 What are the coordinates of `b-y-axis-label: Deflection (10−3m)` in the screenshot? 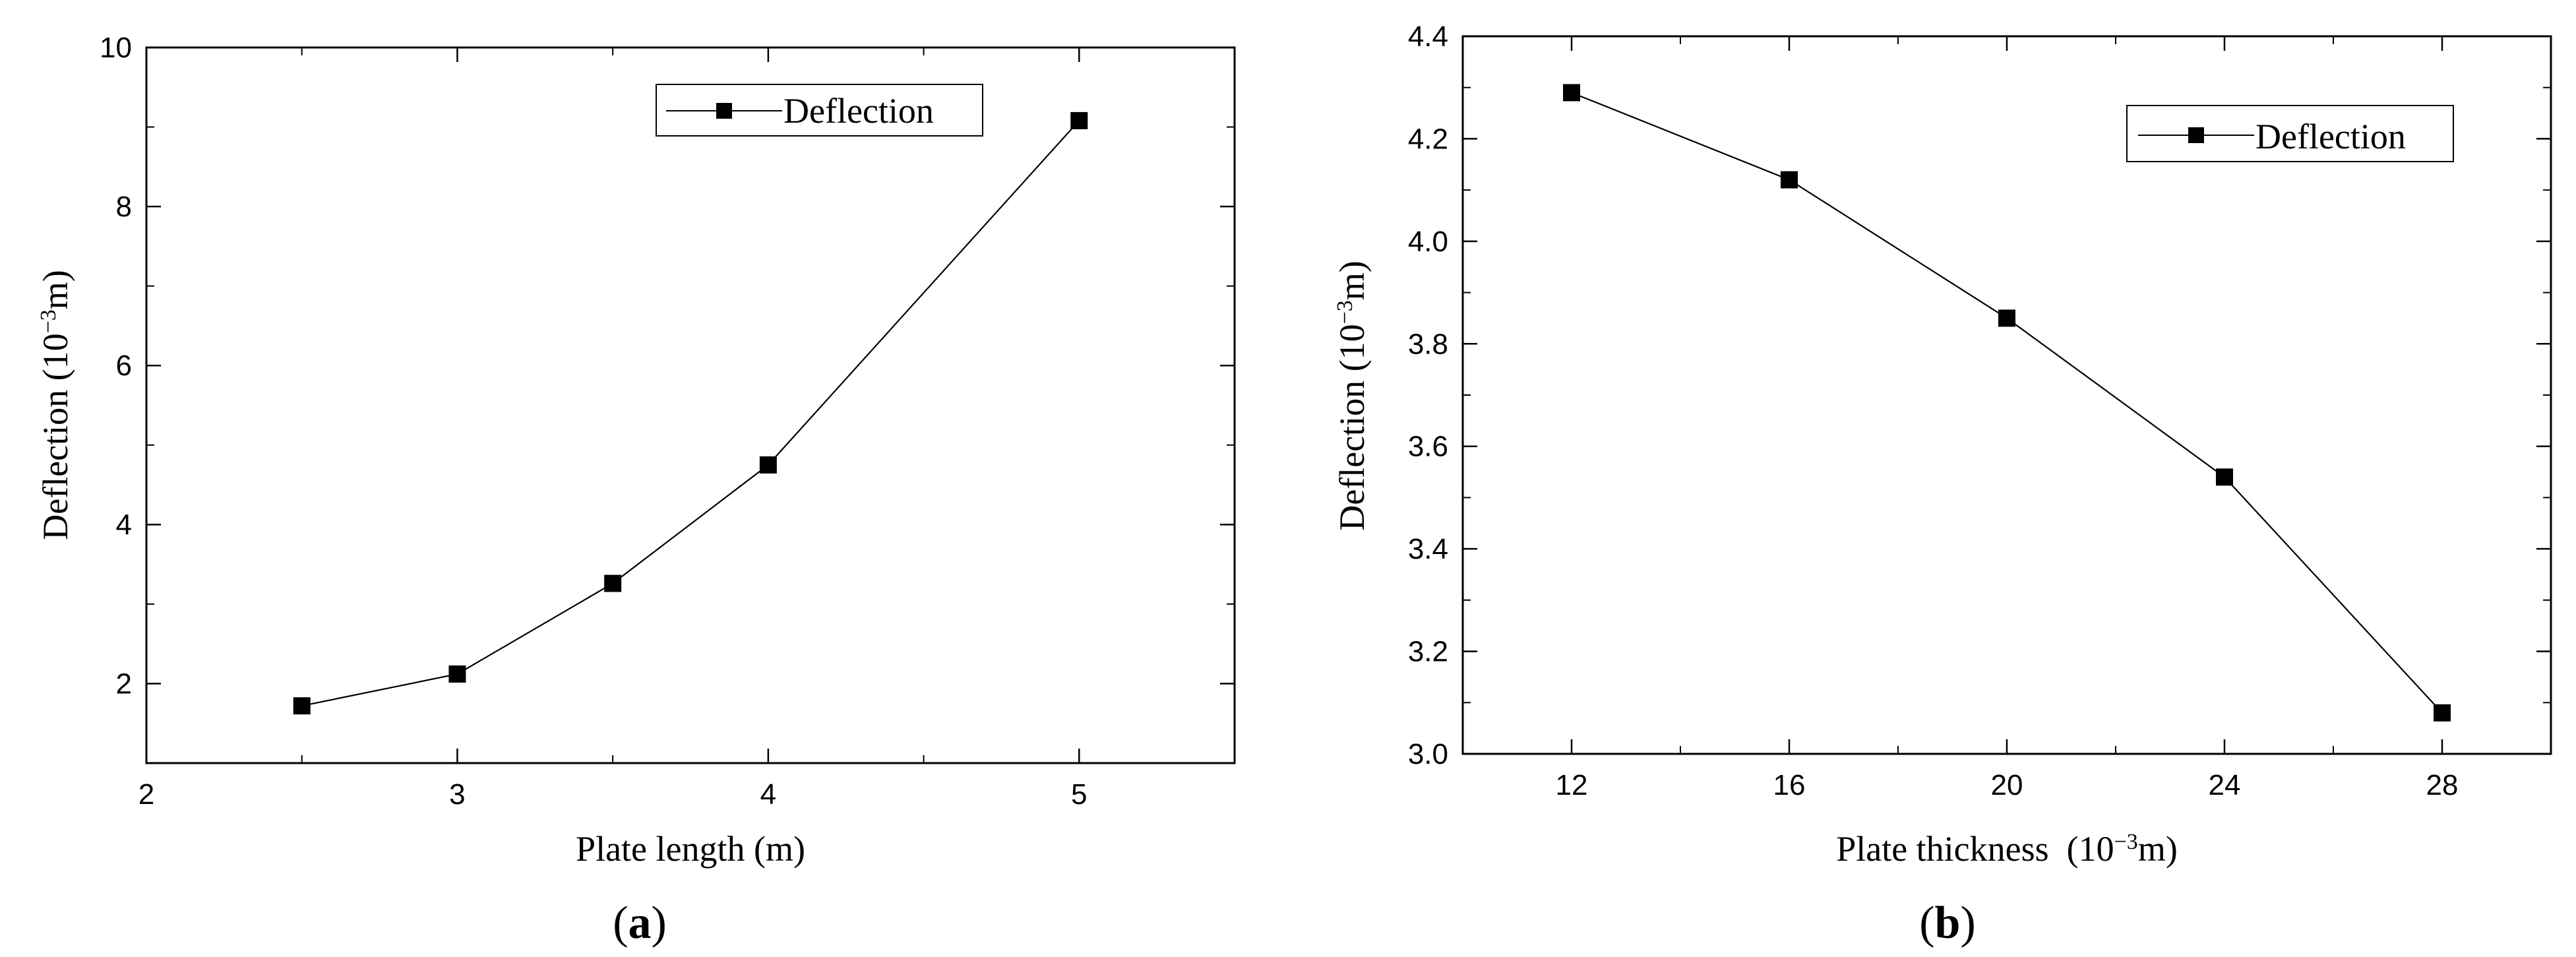 It's located at (1352, 396).